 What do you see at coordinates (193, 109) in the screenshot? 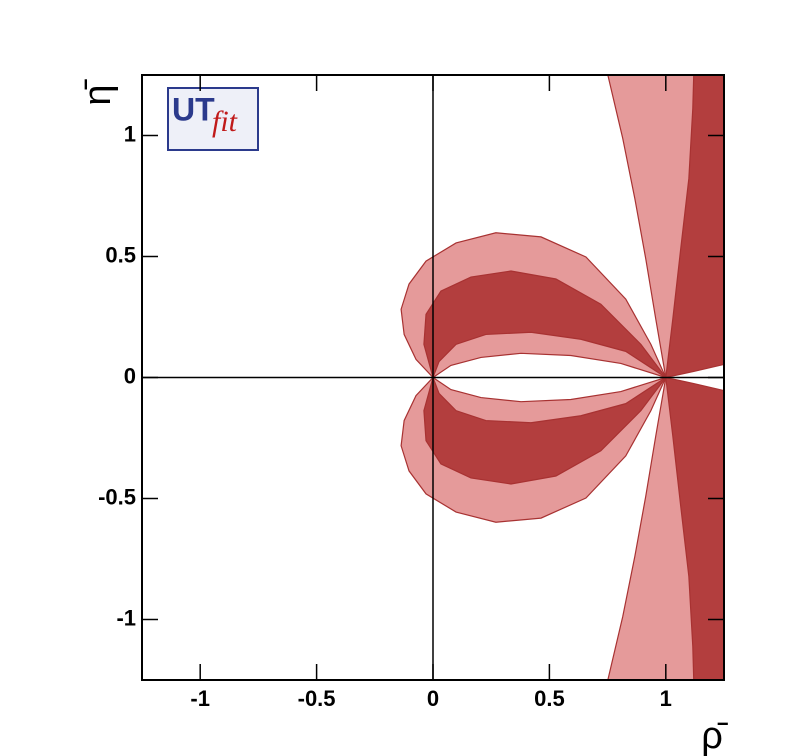
I see `logo-text: UT` at bounding box center [193, 109].